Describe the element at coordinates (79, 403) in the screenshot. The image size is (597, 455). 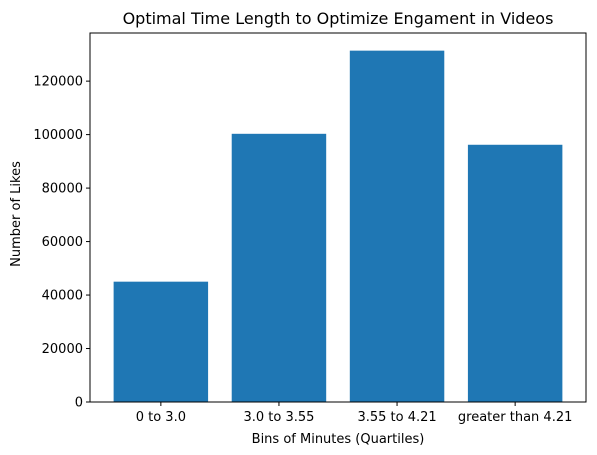
I see `y-tick-label: 0` at that location.